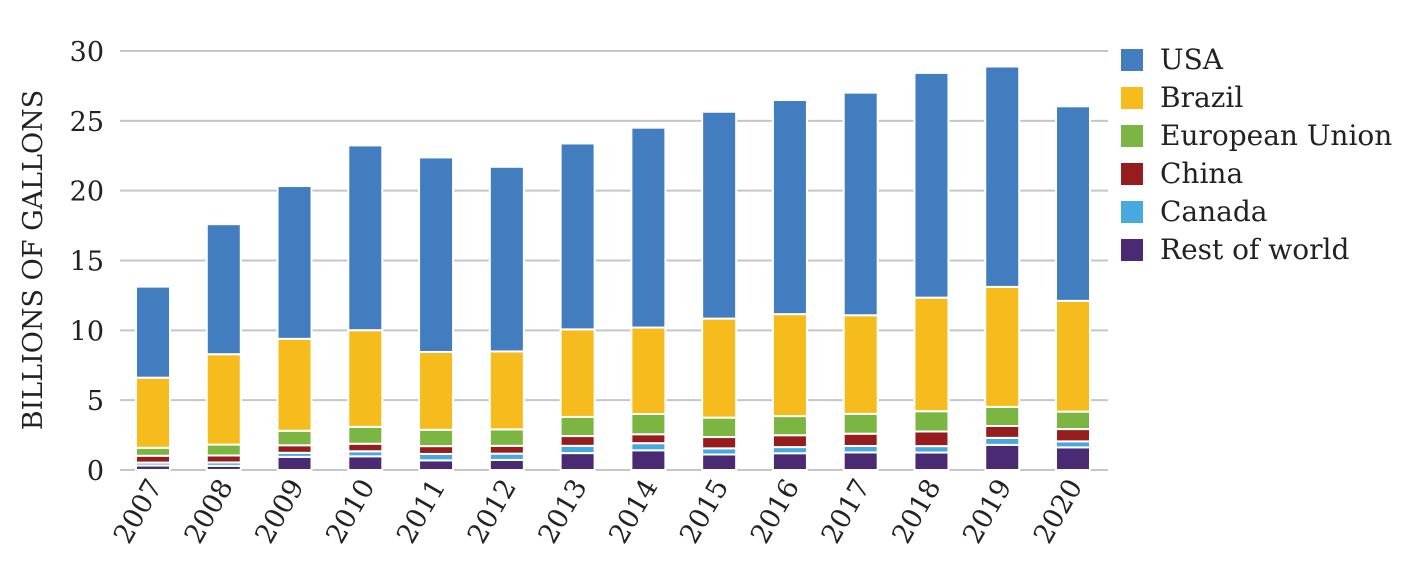 Image resolution: width=1420 pixels, height=576 pixels. Describe the element at coordinates (1002, 346) in the screenshot. I see `bar-segment-brazil-2019` at that location.